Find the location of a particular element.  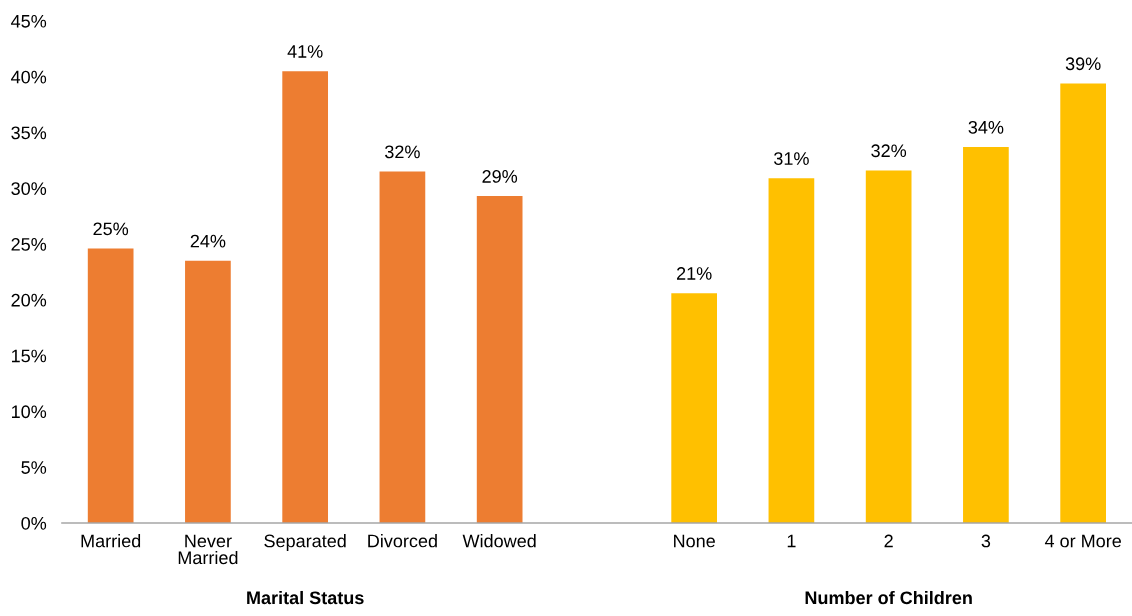

data-label: 31% is located at coordinates (791, 158).